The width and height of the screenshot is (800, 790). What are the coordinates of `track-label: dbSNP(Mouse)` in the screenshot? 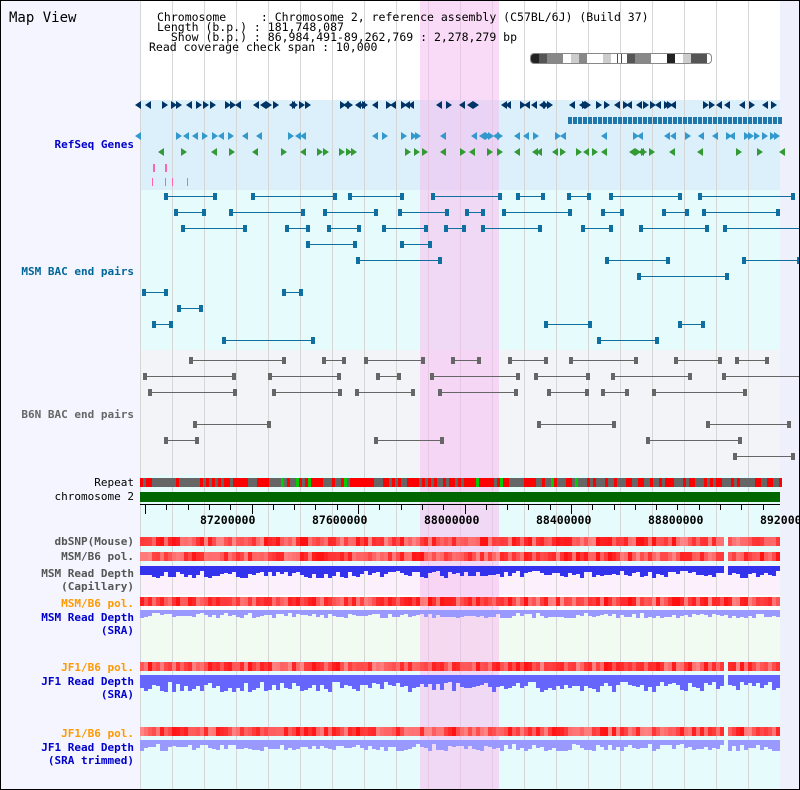 It's located at (94, 541).